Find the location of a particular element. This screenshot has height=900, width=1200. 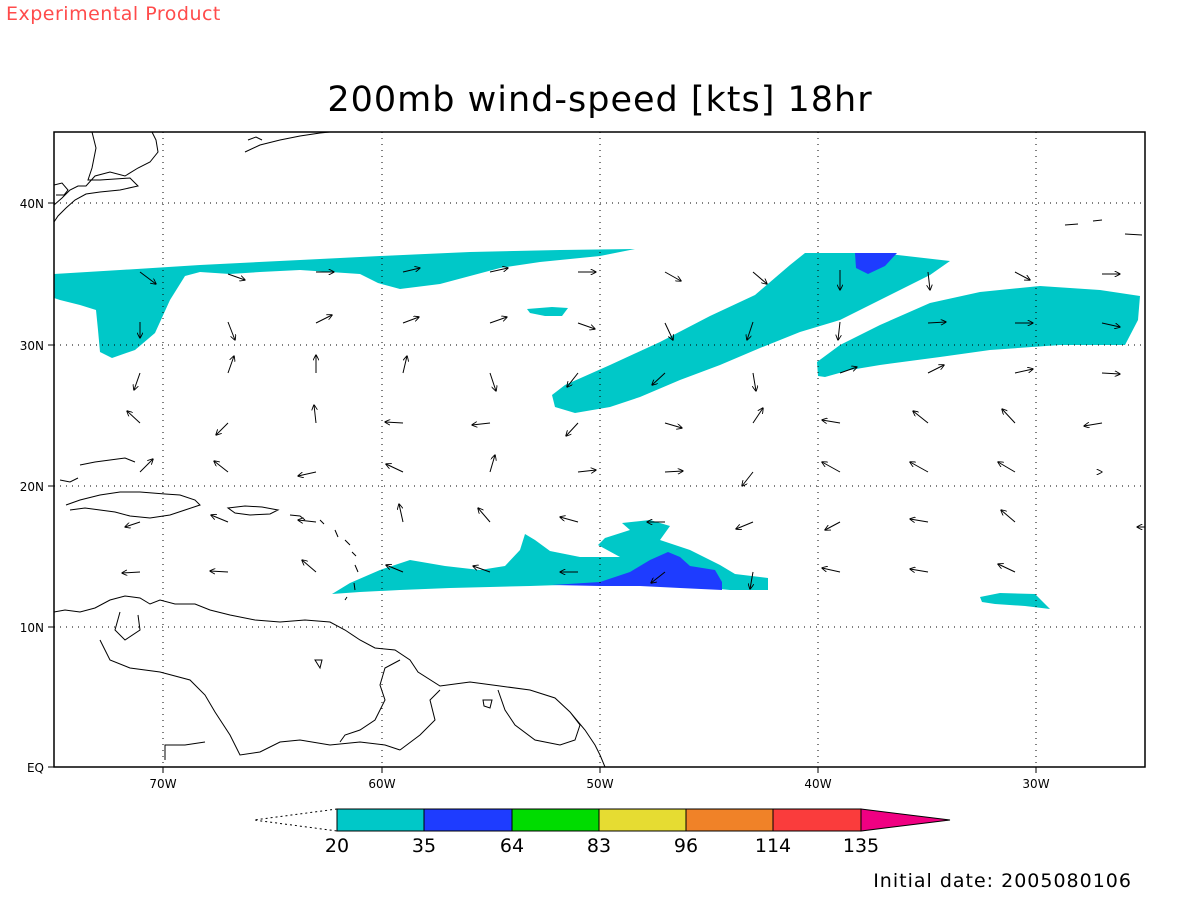

colorbar-label-114: 114 is located at coordinates (773, 846).